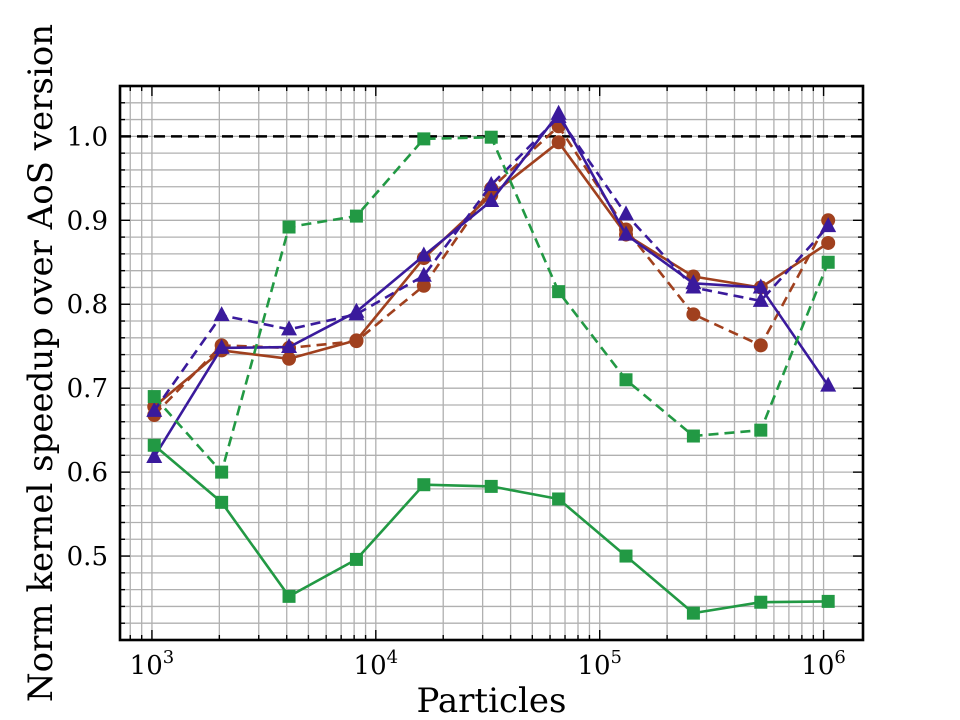 The width and height of the screenshot is (960, 720). What do you see at coordinates (87, 557) in the screenshot?
I see `y-tick-label: 0.5` at bounding box center [87, 557].